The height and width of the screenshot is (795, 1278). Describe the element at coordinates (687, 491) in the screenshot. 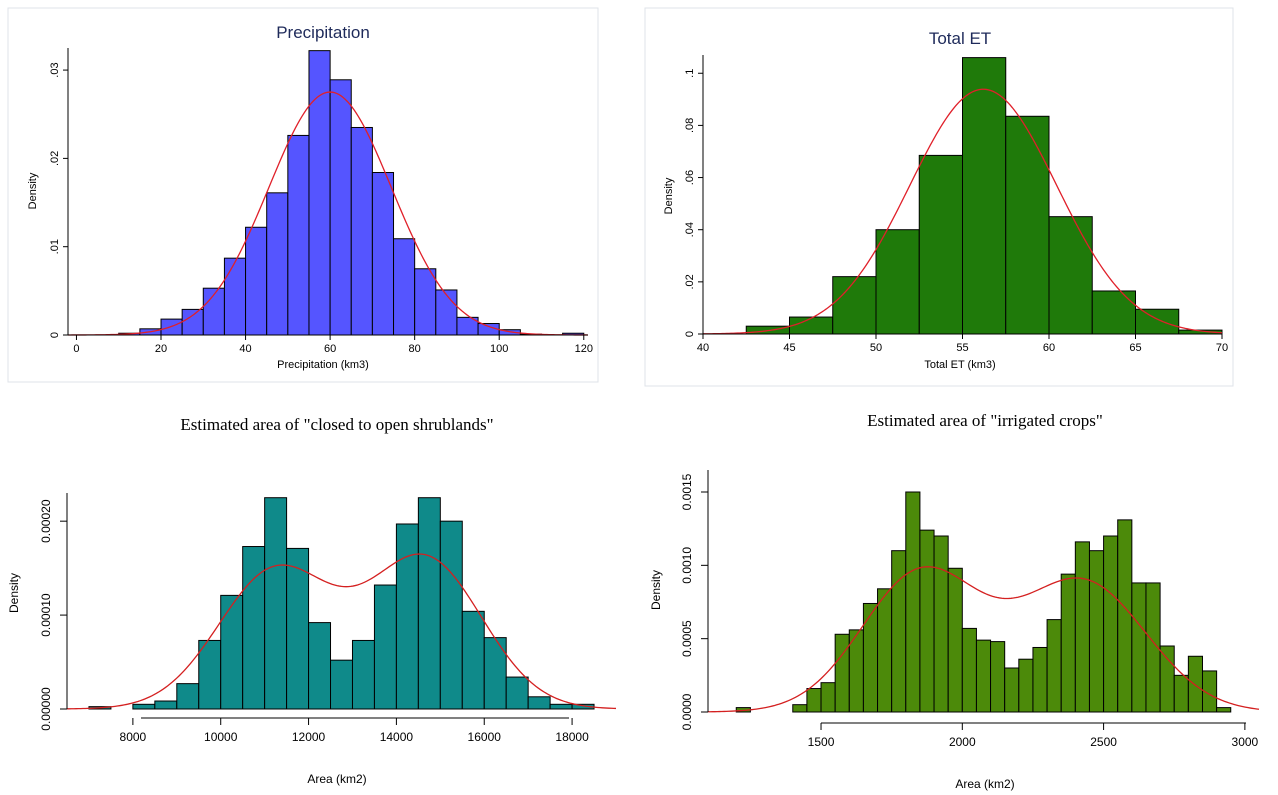

I see `irrigated-crops-y-tick-label: 0.0015` at that location.